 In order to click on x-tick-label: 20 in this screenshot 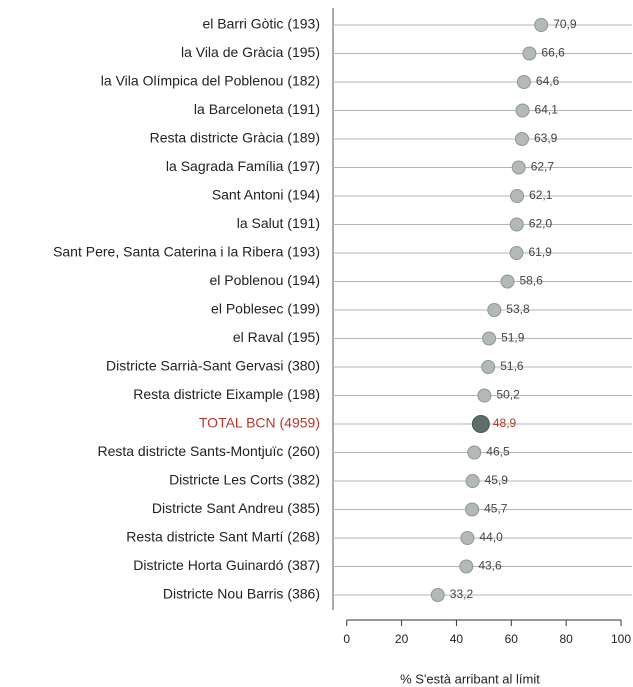, I will do `click(402, 639)`.